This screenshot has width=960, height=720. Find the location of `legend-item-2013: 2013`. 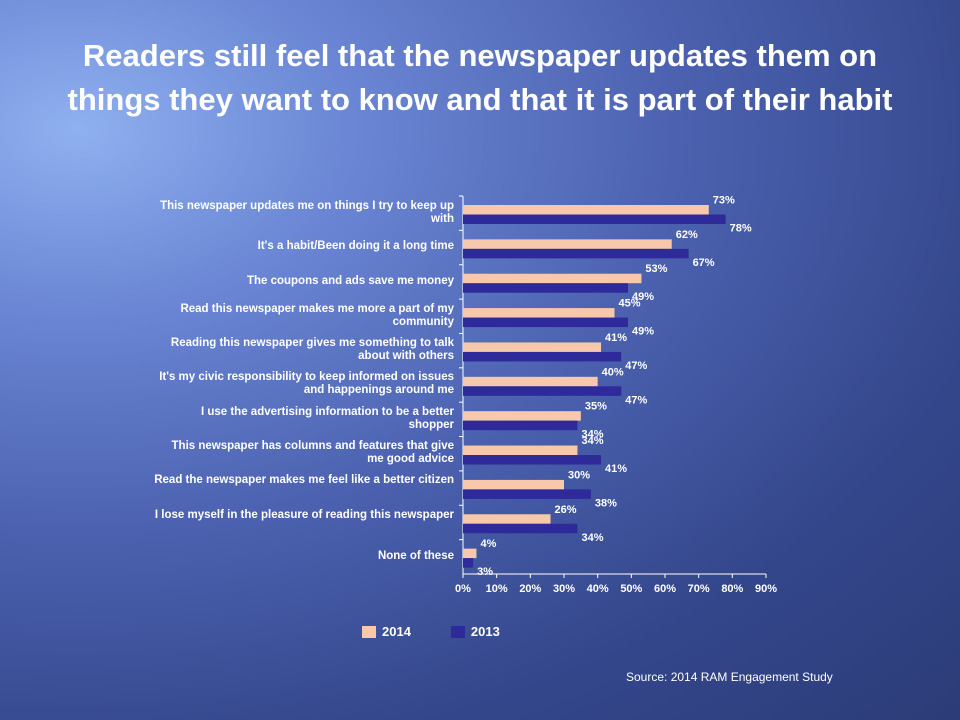

legend-item-2013: 2013 is located at coordinates (475, 631).